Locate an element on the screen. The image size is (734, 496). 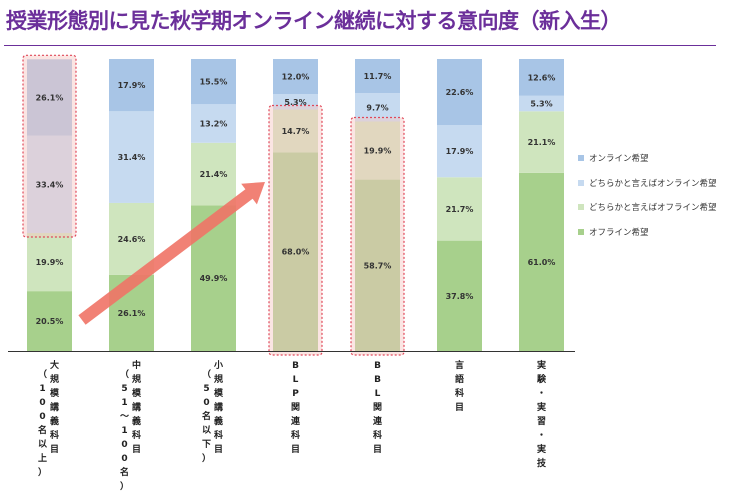
data-label: 9.7% is located at coordinates (377, 107).